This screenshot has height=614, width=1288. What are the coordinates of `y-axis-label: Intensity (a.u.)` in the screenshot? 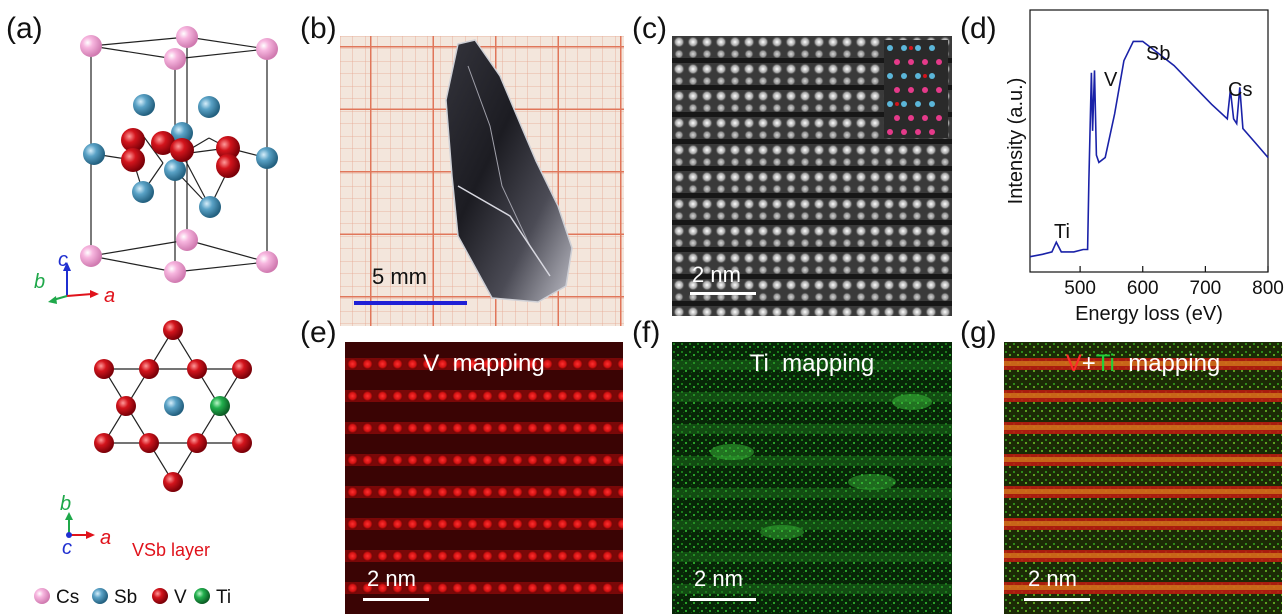 It's located at (1016, 141).